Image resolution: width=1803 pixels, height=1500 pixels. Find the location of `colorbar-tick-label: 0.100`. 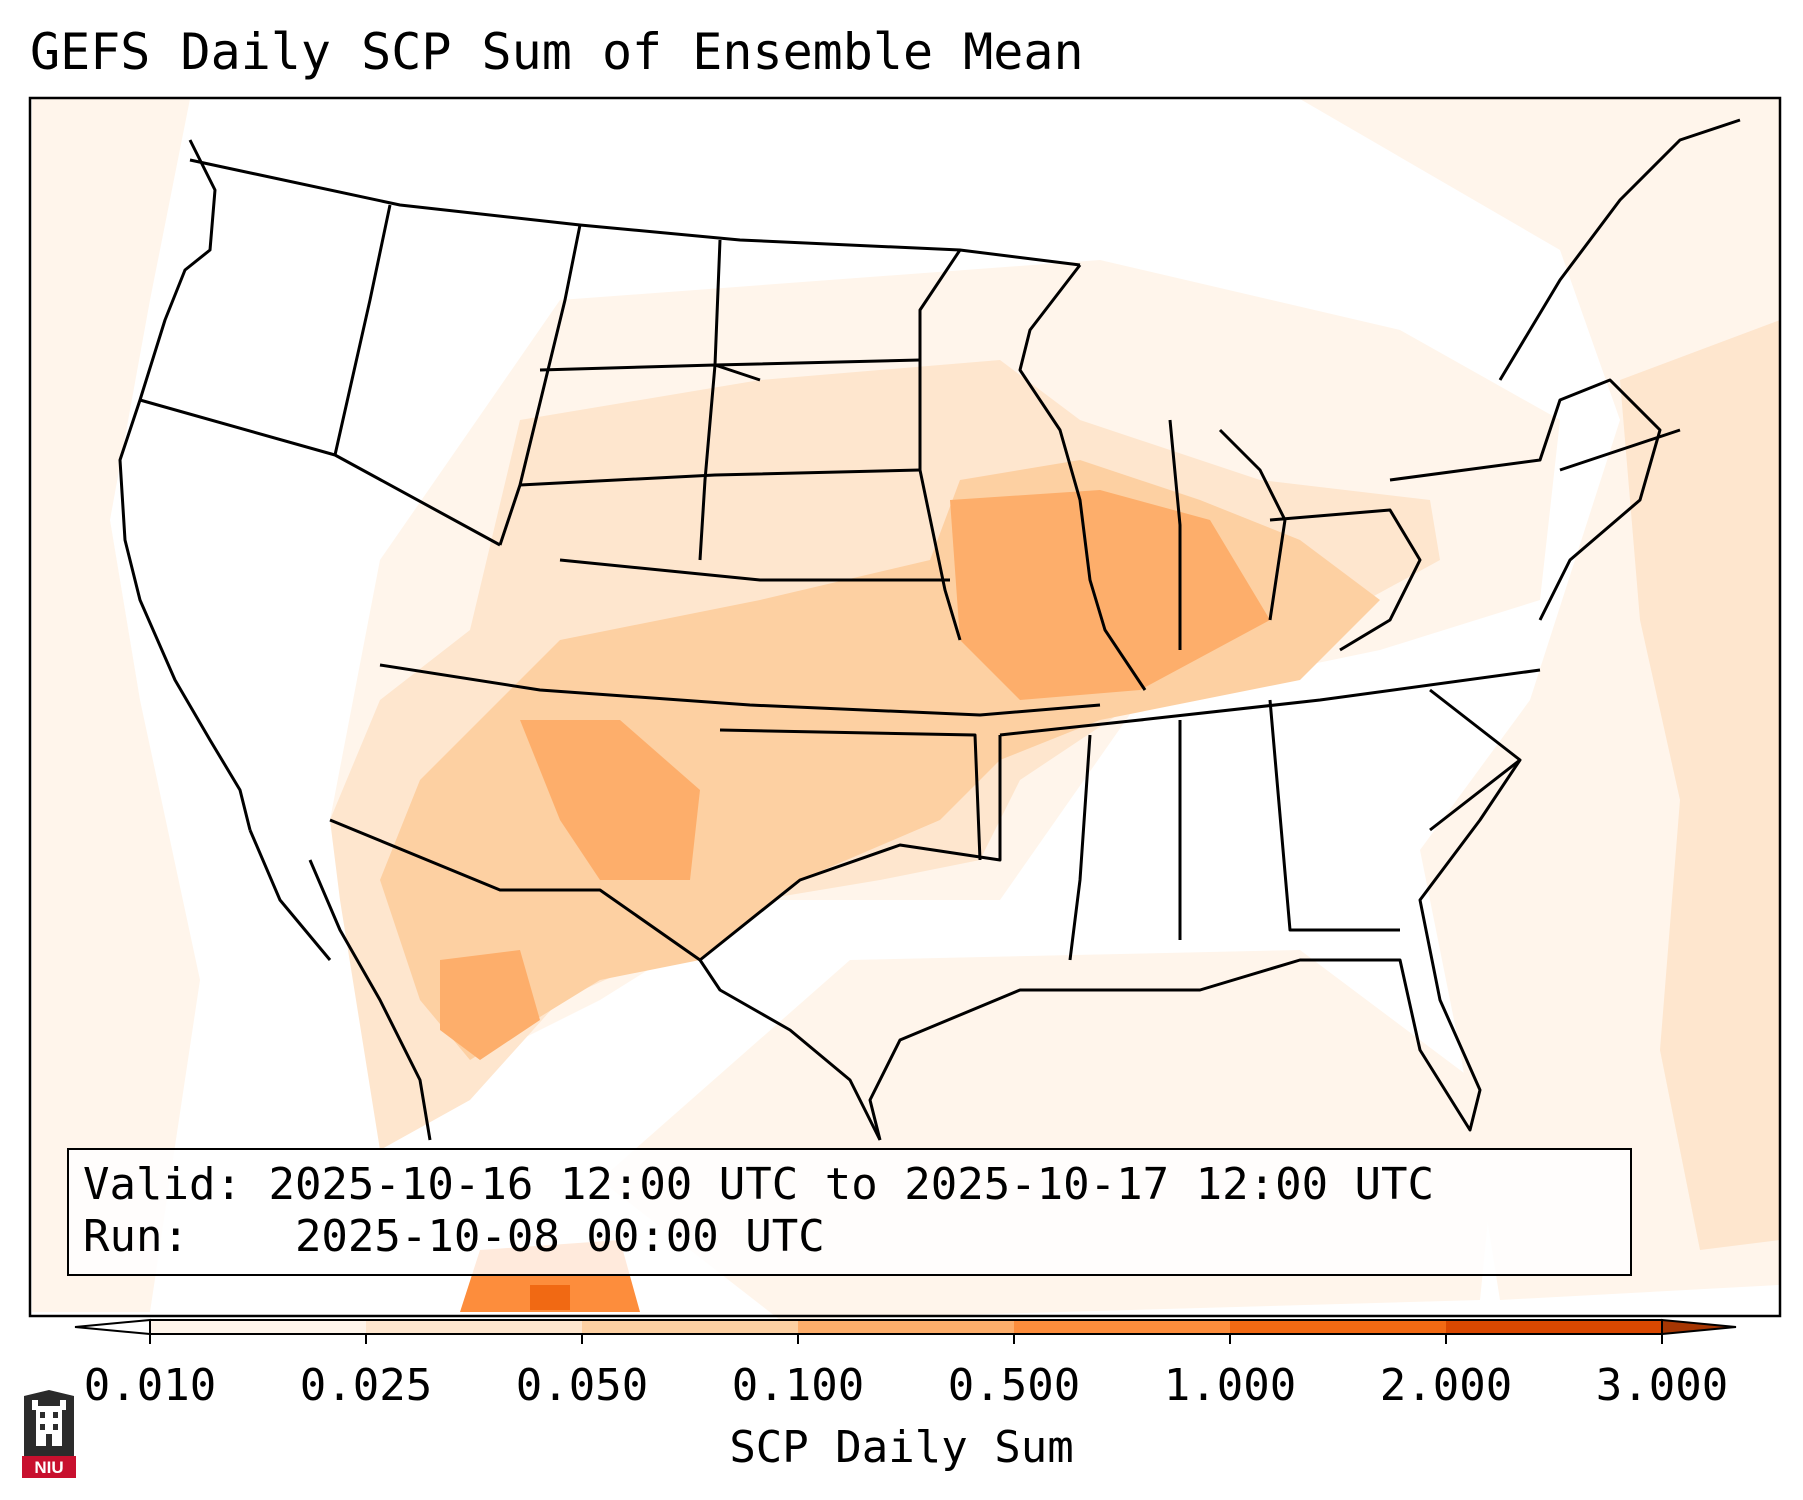

colorbar-tick-label: 0.100 is located at coordinates (798, 1385).